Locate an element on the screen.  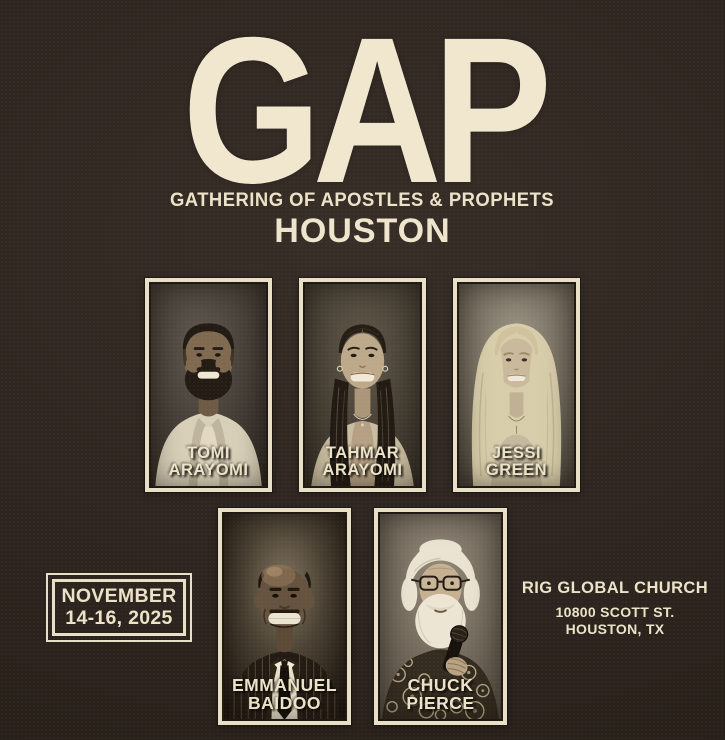
speaker-card-emmanuel-baidoo: EMMANUEL BAIDOO is located at coordinates (284, 616).